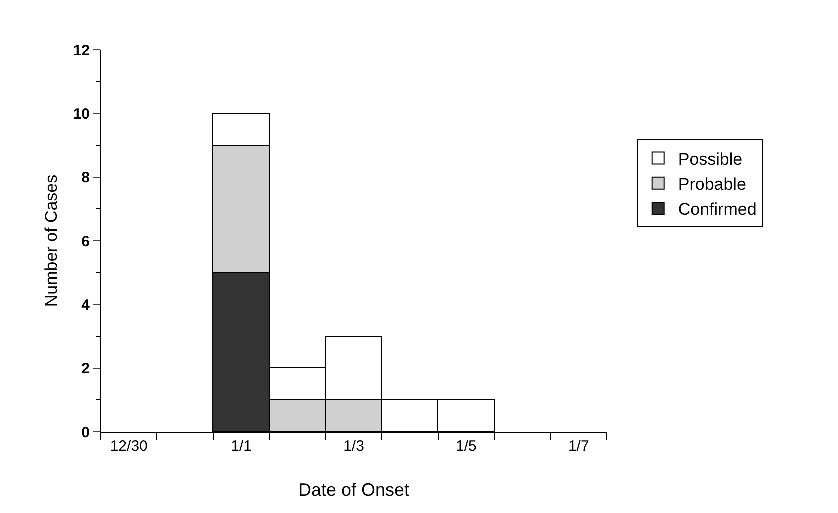 This screenshot has width=838, height=513. I want to click on y-axis-title: Number of Cases, so click(51, 241).